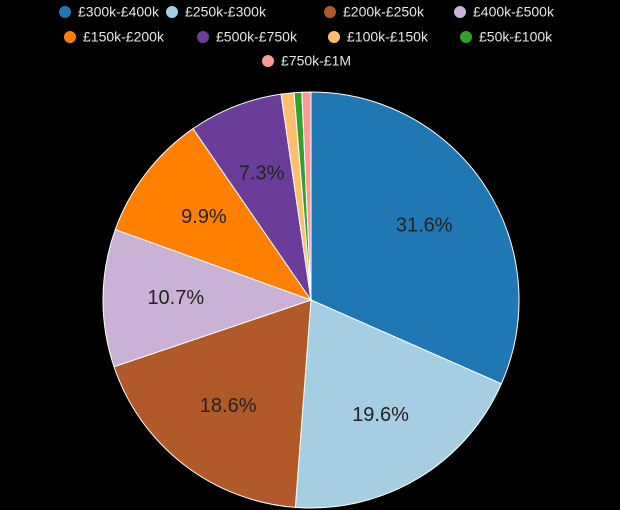 This screenshot has width=620, height=510. Describe the element at coordinates (388, 37) in the screenshot. I see `legend-label: £100k-£150k` at that location.